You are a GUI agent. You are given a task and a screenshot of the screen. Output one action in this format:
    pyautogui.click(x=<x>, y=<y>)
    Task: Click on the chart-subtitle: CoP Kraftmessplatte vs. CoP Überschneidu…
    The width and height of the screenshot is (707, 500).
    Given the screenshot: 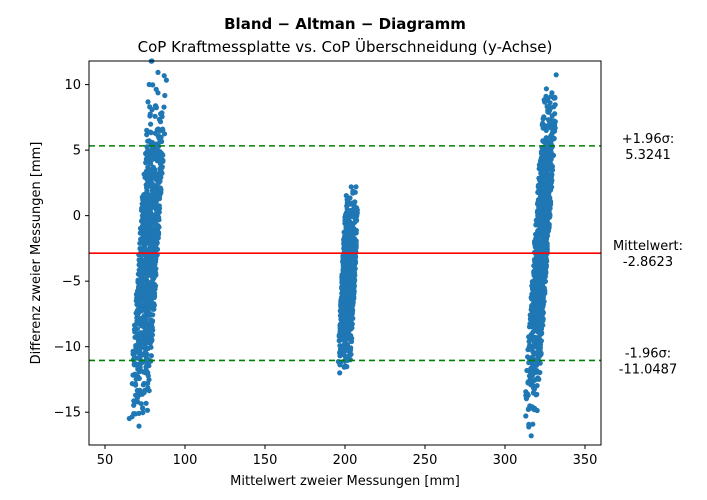 What is the action you would take?
    pyautogui.click(x=345, y=46)
    